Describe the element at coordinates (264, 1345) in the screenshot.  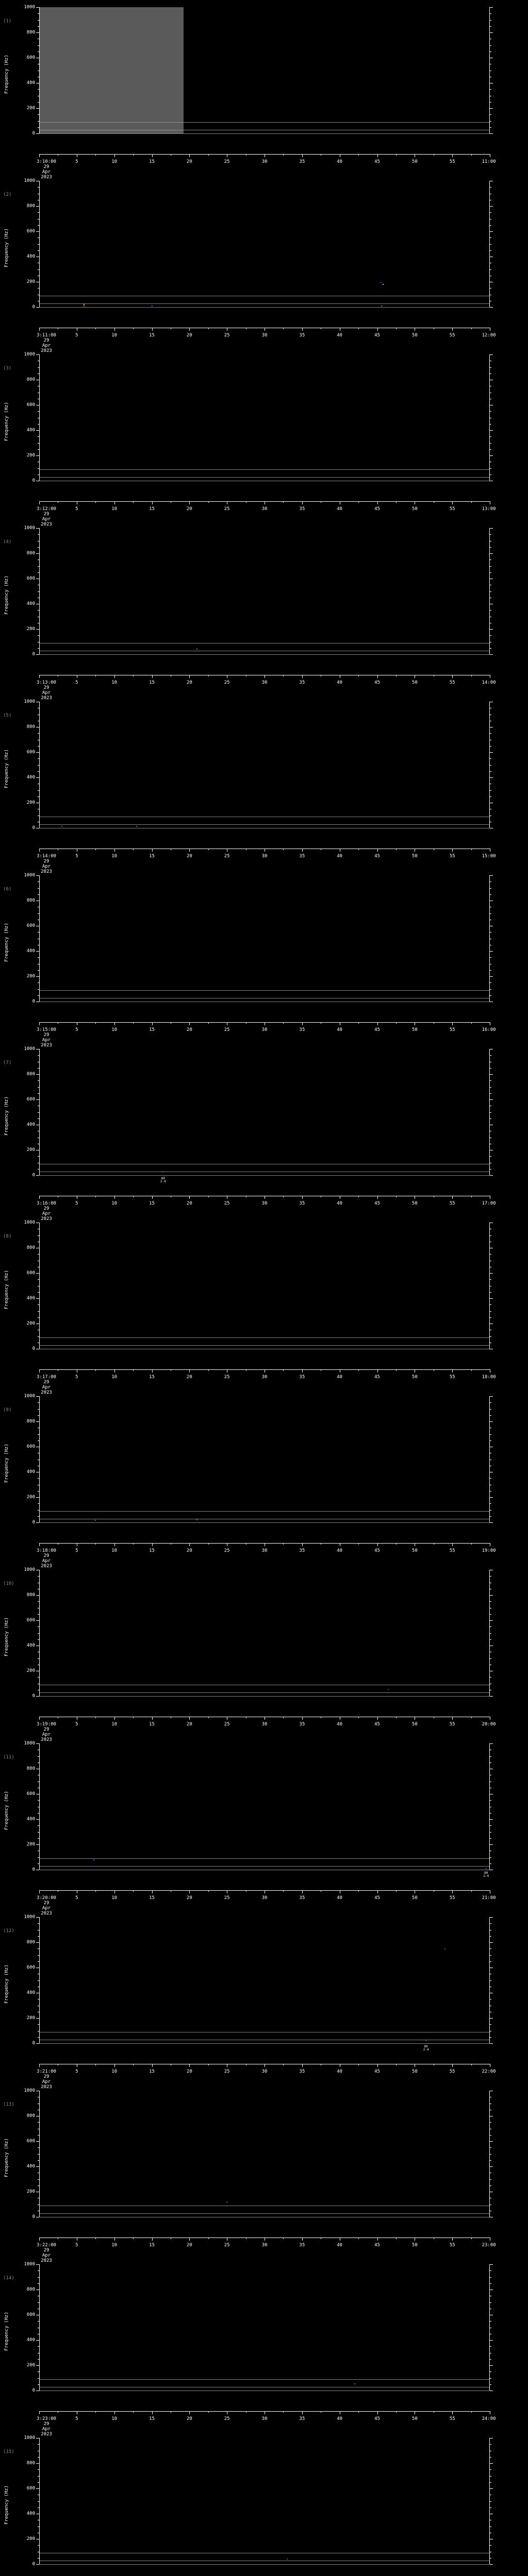
I see `reference-line-30hz` at that location.